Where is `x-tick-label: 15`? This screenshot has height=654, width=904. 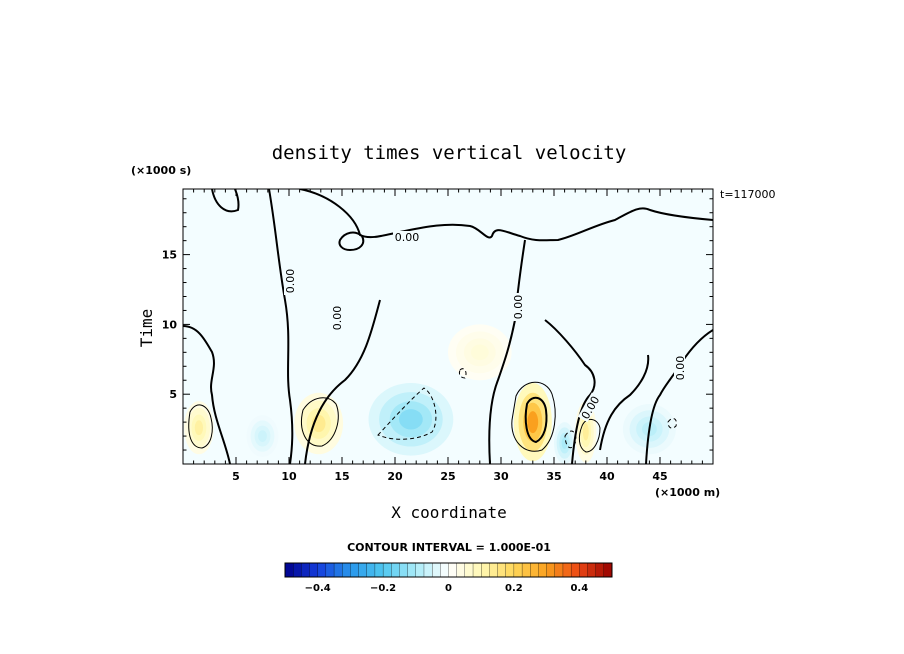
x-tick-label: 15 is located at coordinates (341, 476).